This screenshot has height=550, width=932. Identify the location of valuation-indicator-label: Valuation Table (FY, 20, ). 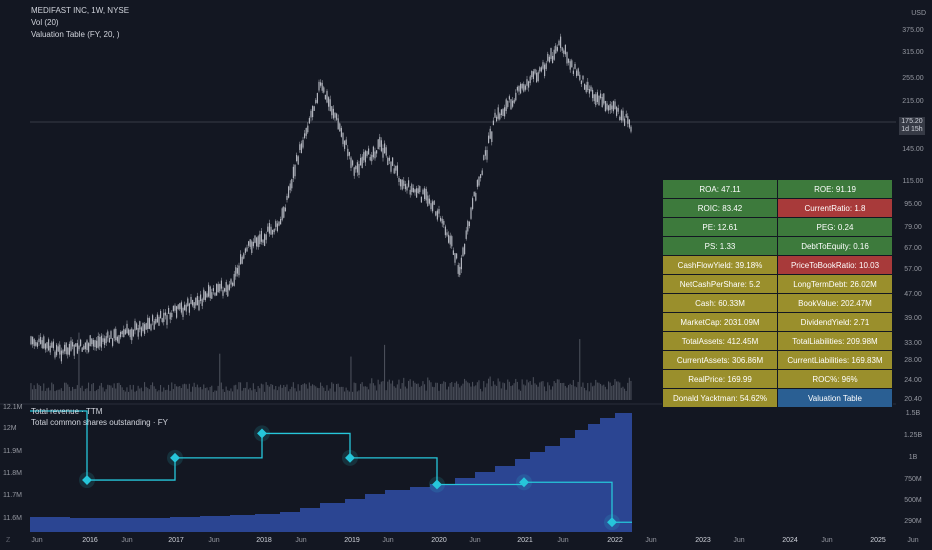
(75, 34).